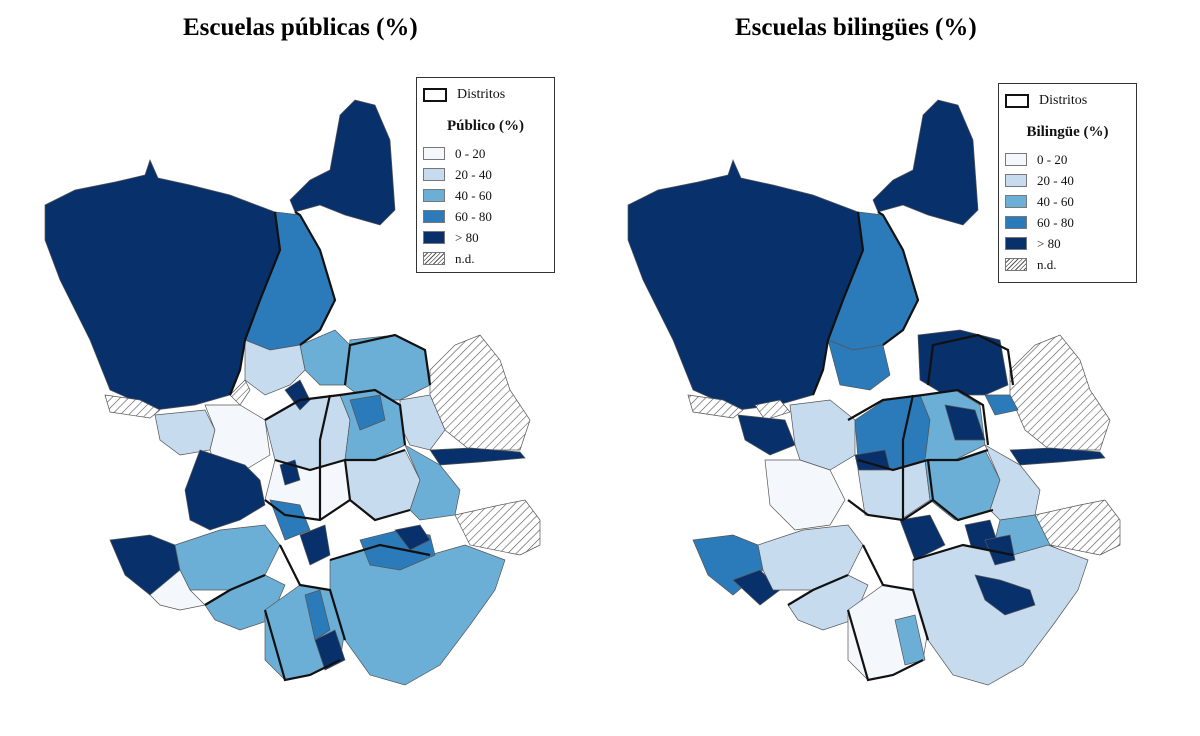 This screenshot has height=736, width=1200. I want to click on region-center-dark-c, so click(315, 545).